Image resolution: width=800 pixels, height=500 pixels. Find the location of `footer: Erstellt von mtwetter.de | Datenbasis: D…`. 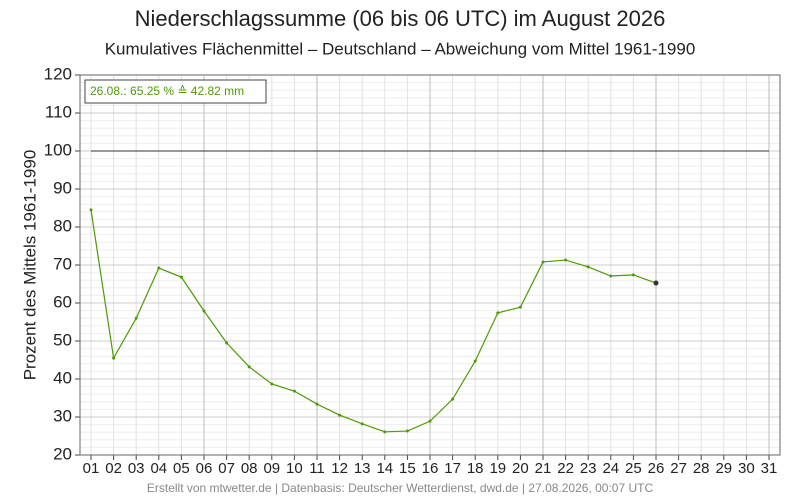

footer: Erstellt von mtwetter.de | Datenbasis: D… is located at coordinates (400, 488).